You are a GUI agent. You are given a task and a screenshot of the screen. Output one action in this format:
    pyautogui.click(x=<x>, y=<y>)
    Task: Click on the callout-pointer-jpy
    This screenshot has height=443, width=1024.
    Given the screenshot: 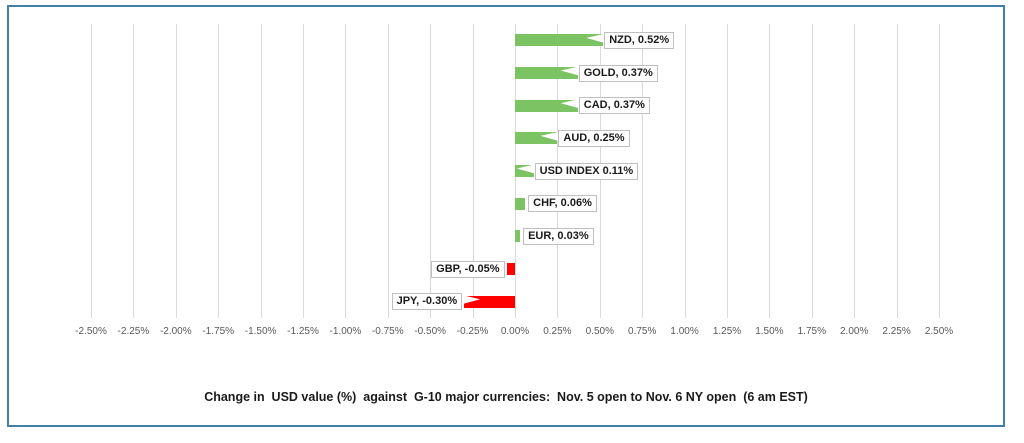 What is the action you would take?
    pyautogui.click(x=471, y=300)
    